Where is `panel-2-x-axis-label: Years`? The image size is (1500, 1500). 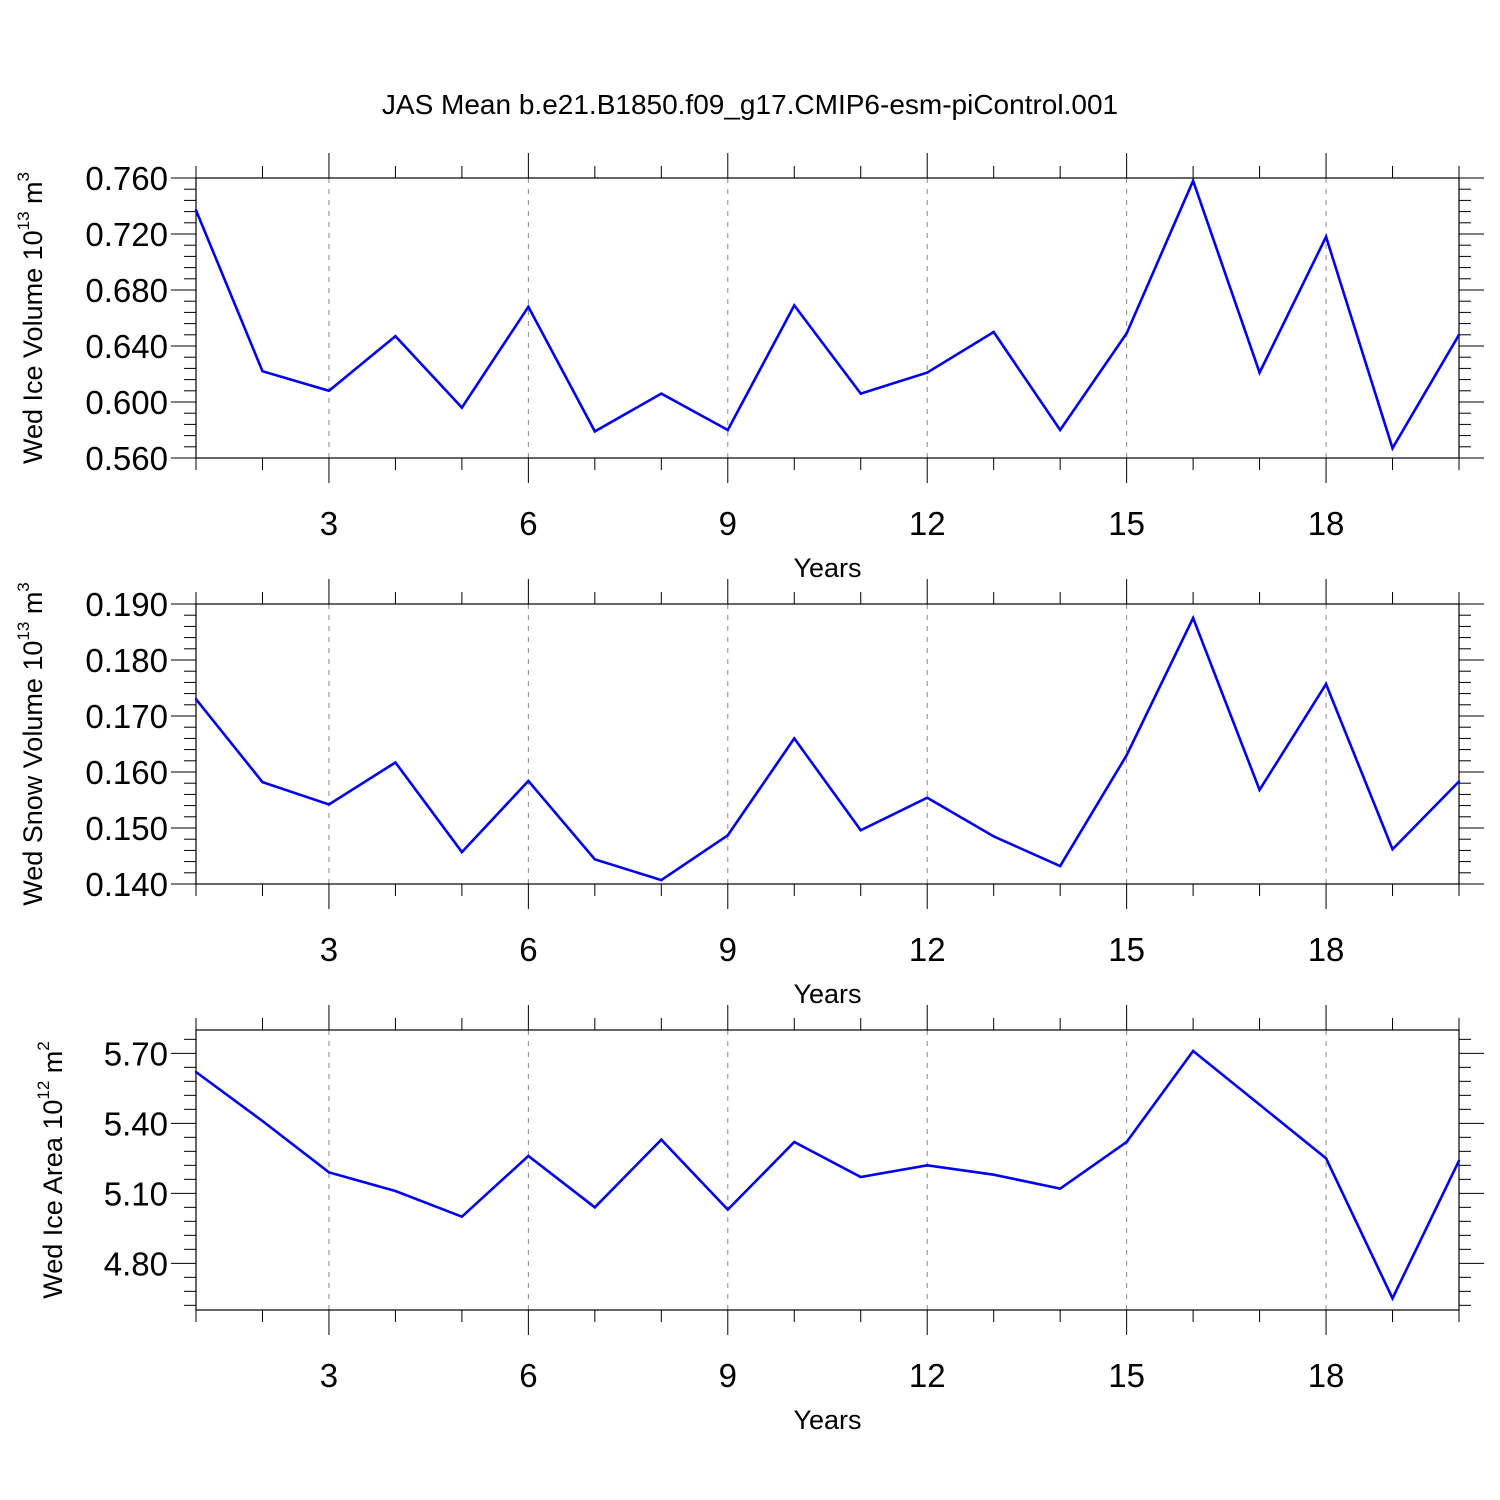
panel-2-x-axis-label: Years is located at coordinates (827, 994).